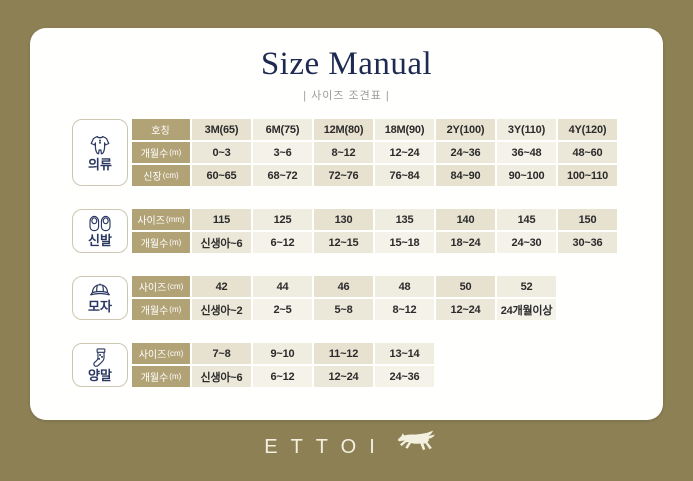 Image resolution: width=693 pixels, height=481 pixels. I want to click on size-cell: 100~110, so click(587, 175).